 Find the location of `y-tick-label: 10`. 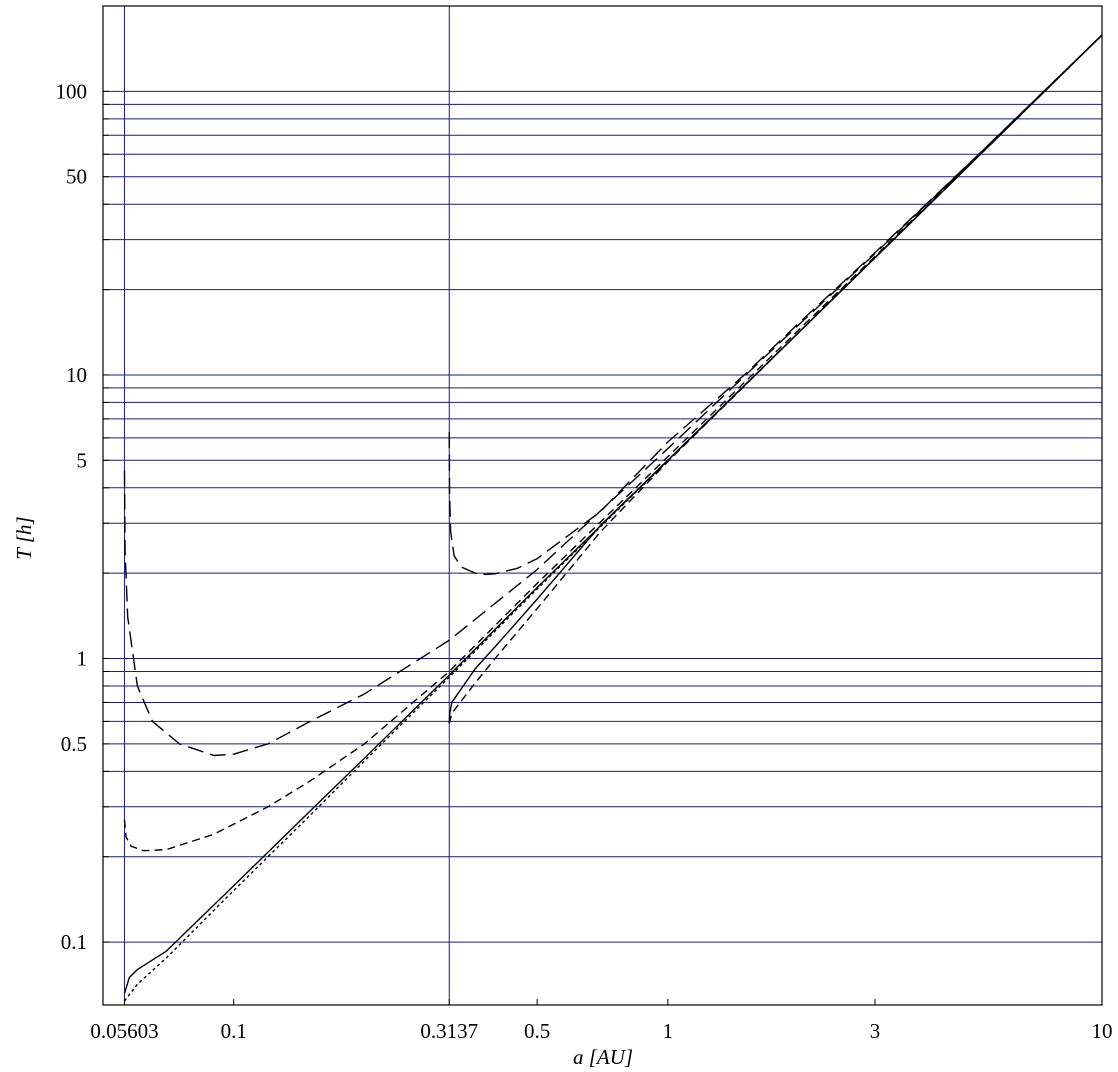

y-tick-label: 10 is located at coordinates (76, 375).